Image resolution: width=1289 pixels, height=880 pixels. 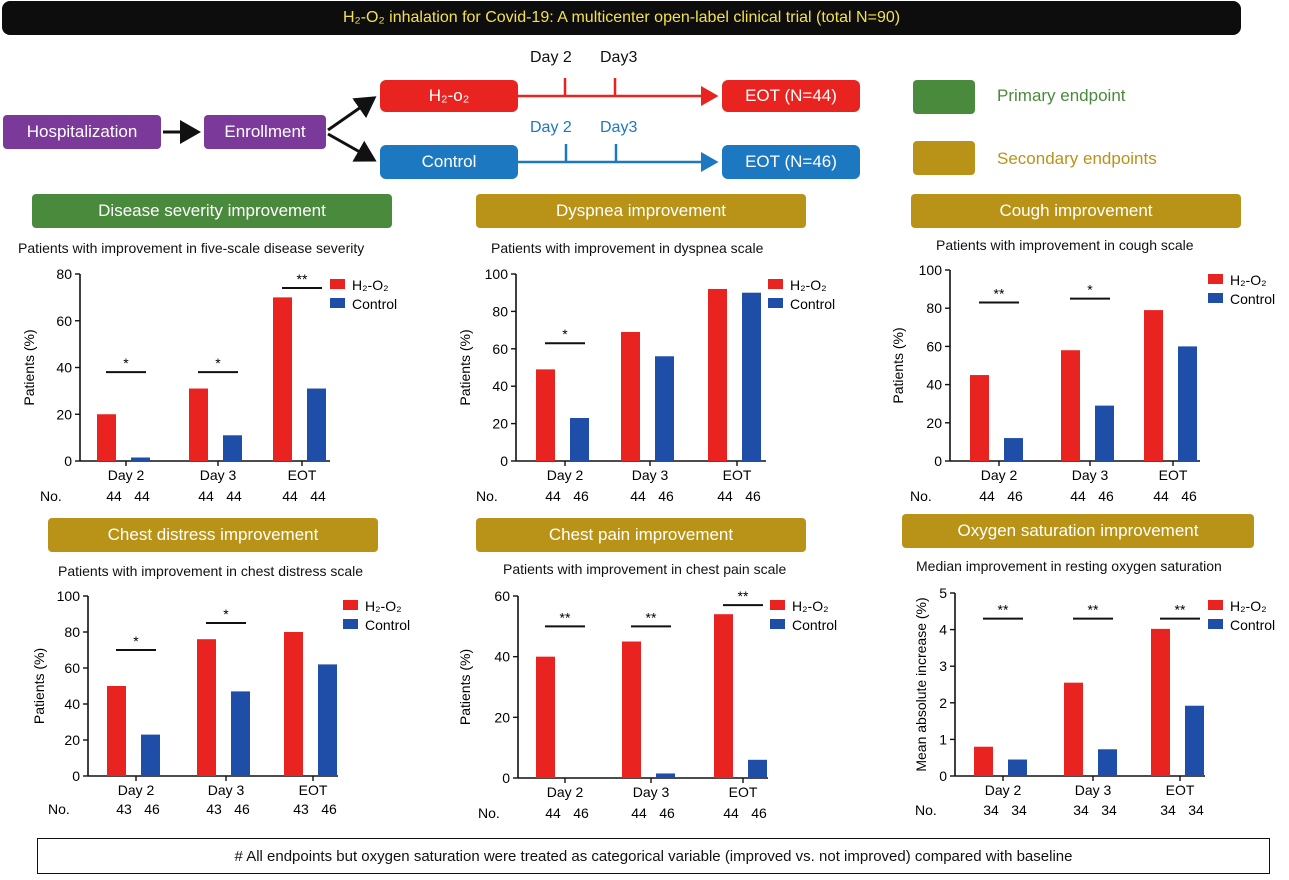 I want to click on y-axis-label: Mean absolute increase (%), so click(x=921, y=684).